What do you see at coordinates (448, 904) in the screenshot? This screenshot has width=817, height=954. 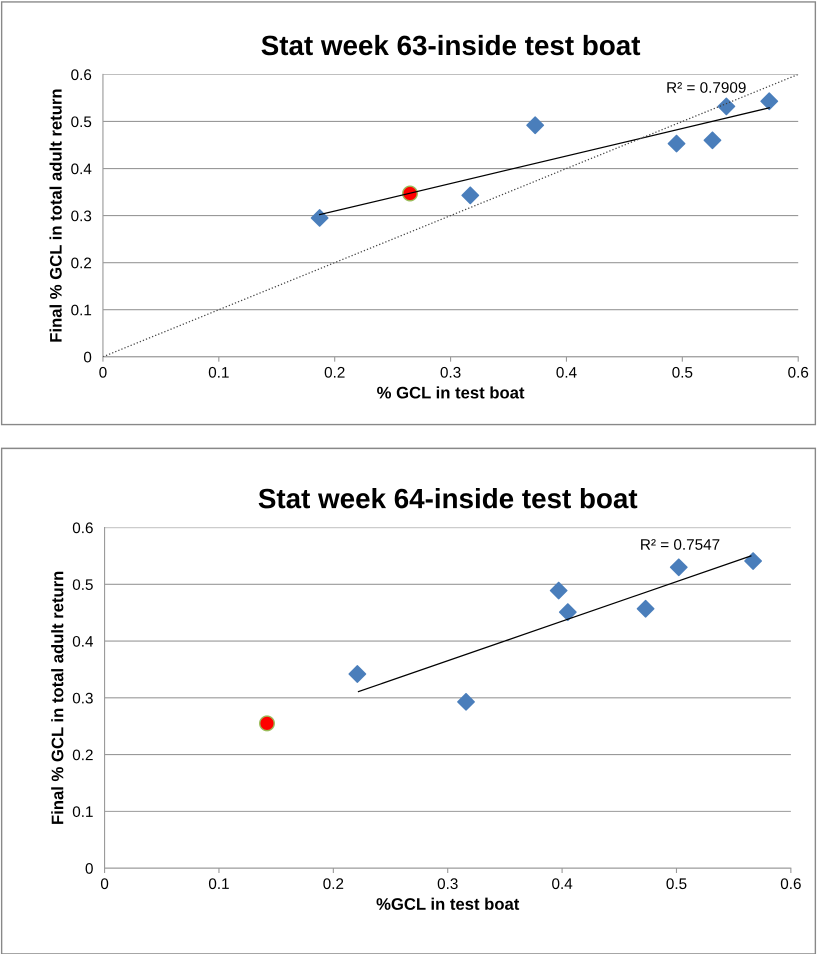 I see `x-axis-title: %GCL in test boat` at bounding box center [448, 904].